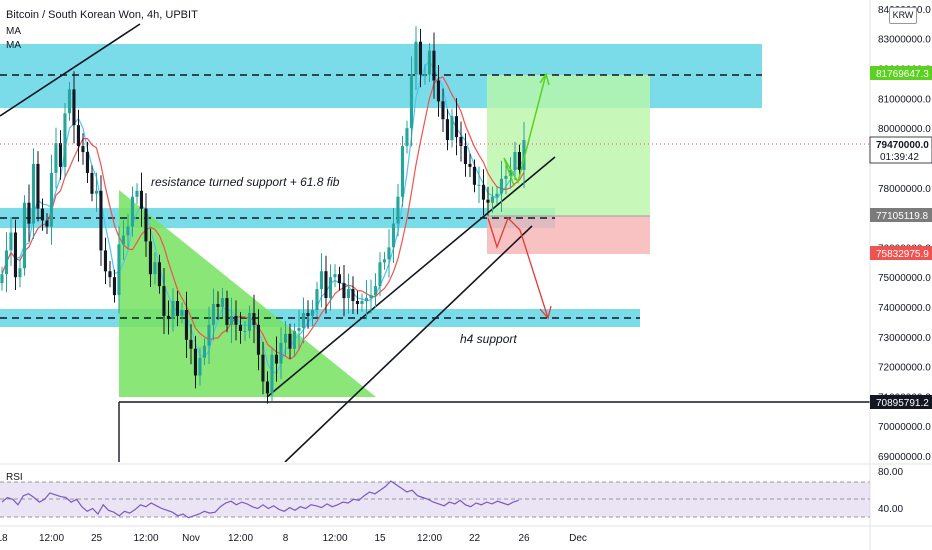  I want to click on rsi-tick-40: 40.00, so click(890, 509).